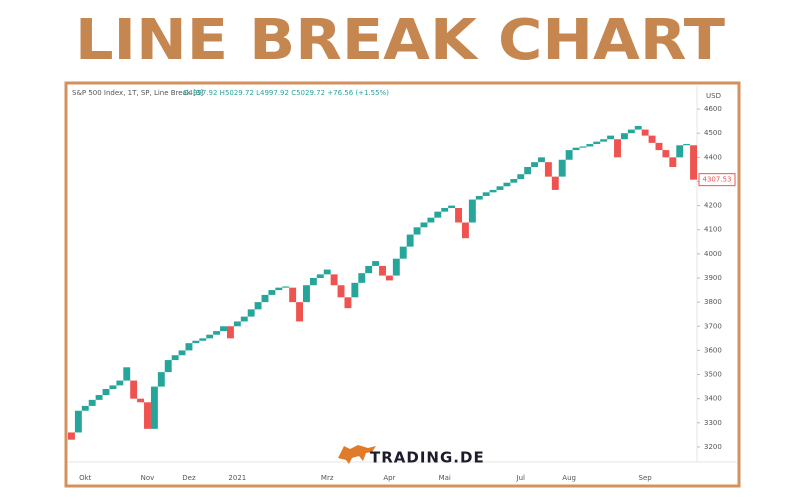 Image resolution: width=800 pixels, height=500 pixels. What do you see at coordinates (400, 40) in the screenshot?
I see `chart-title: LINE BREAK CHART` at bounding box center [400, 40].